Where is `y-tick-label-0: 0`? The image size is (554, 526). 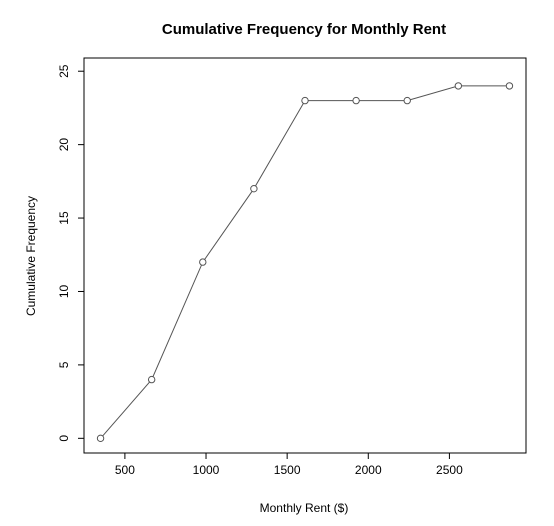 y-tick-label-0: 0 is located at coordinates (64, 438).